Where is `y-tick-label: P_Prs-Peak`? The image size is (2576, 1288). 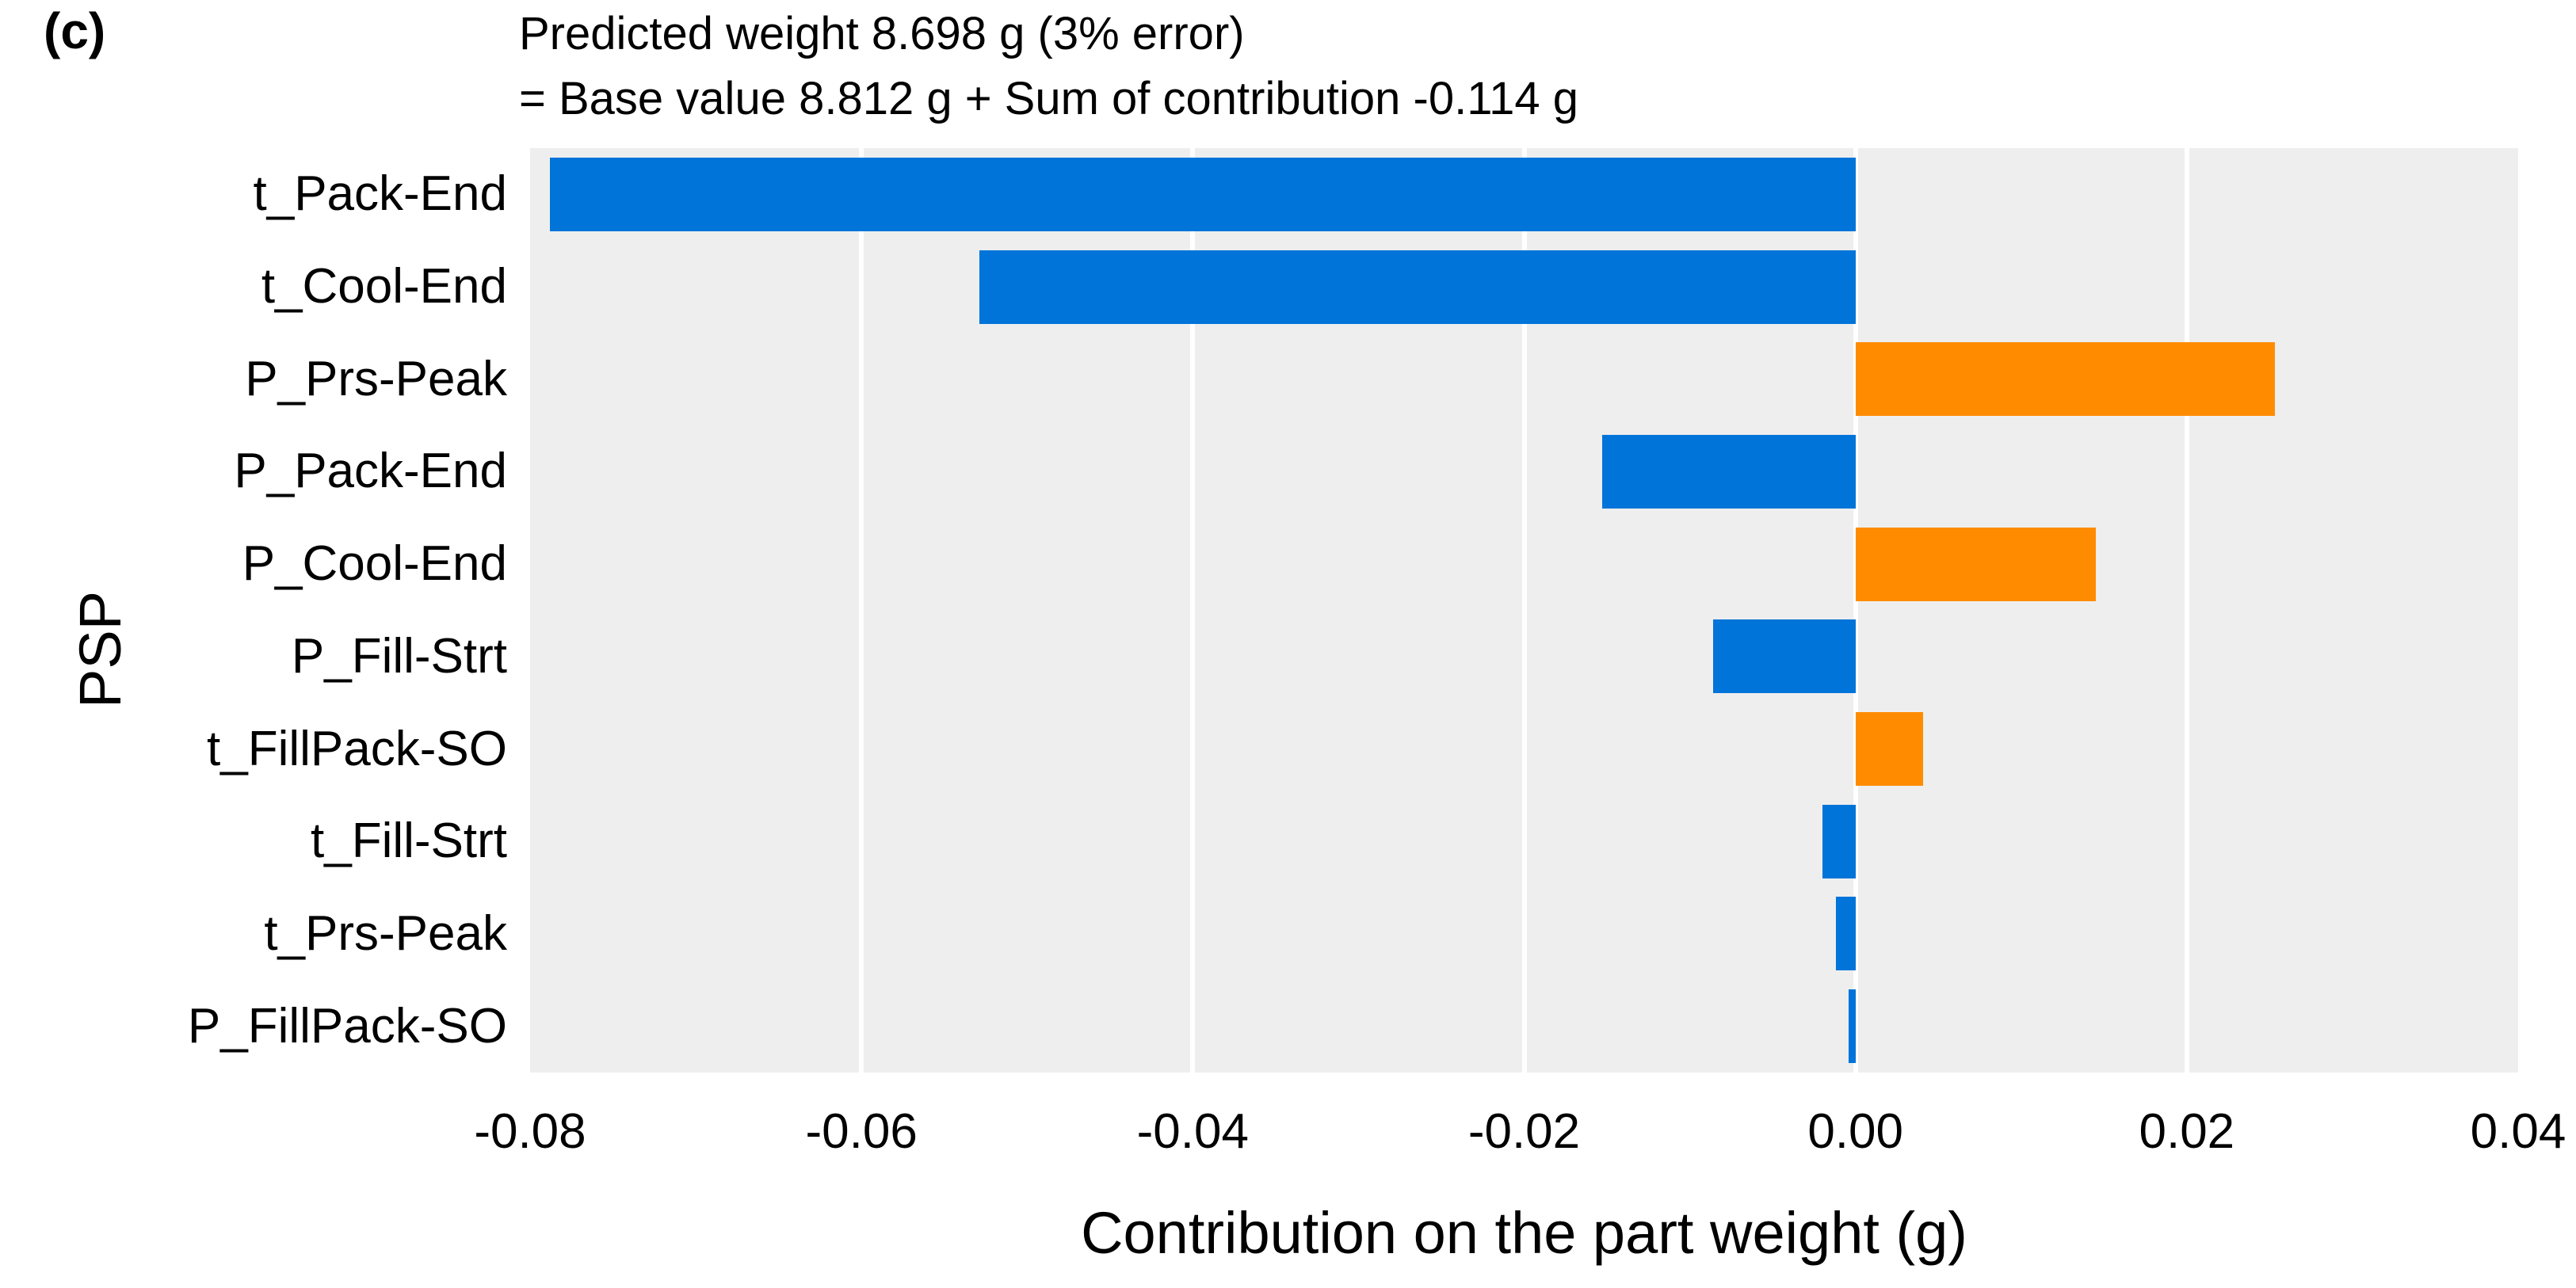 y-tick-label: P_Prs-Peak is located at coordinates (376, 379).